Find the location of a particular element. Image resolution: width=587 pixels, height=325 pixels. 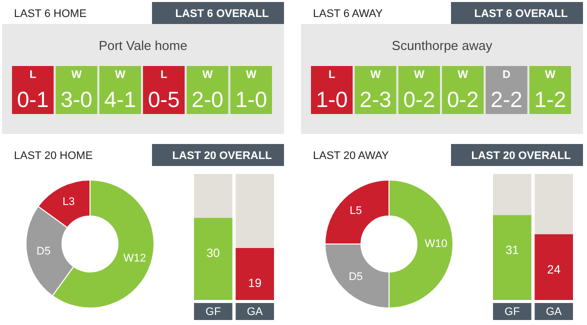

chart-title: LAST 20 HOME is located at coordinates (53, 156).